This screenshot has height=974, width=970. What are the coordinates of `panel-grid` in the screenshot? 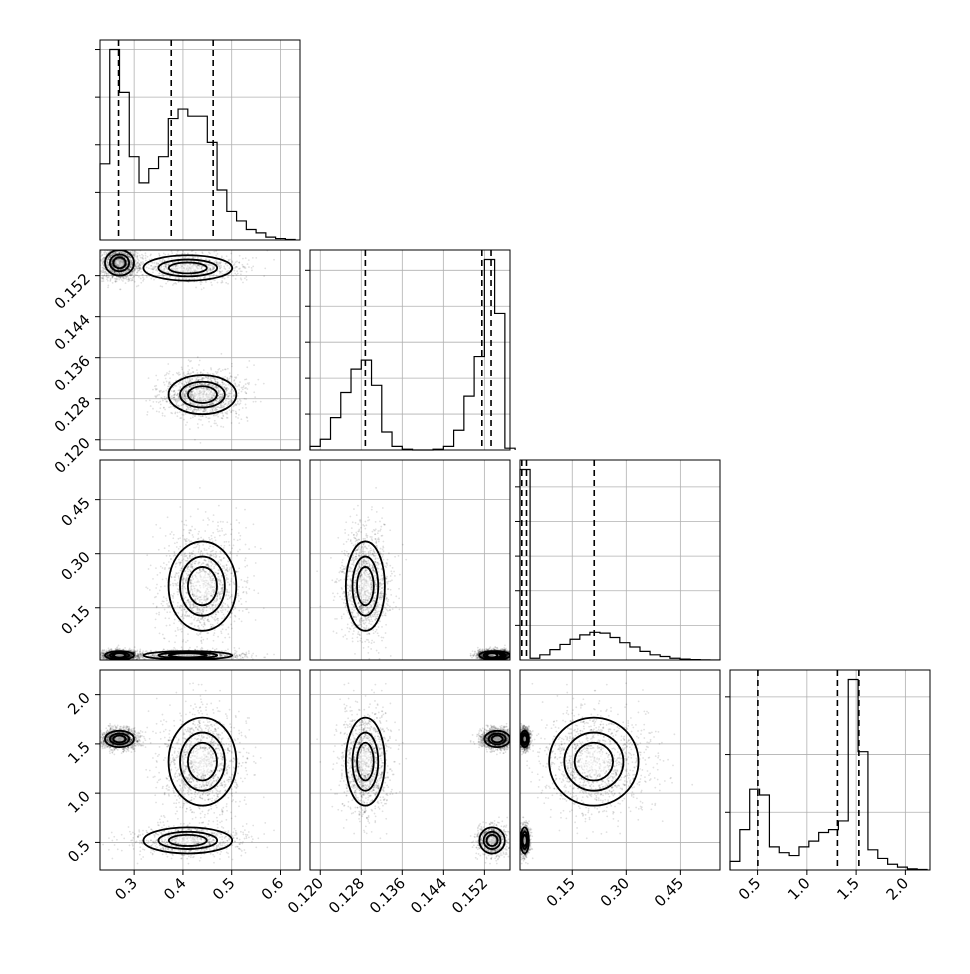 It's located at (407, 350).